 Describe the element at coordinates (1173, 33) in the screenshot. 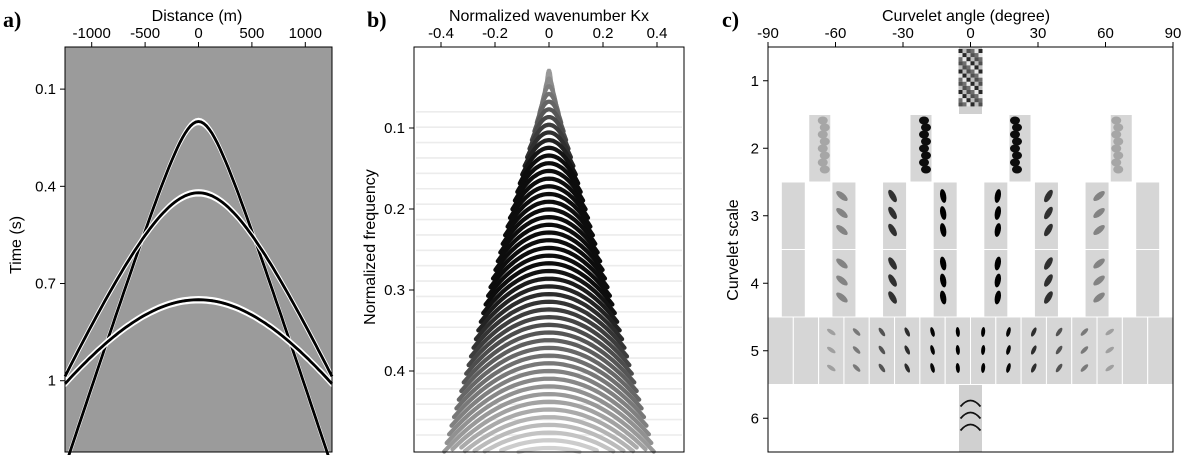

I see `panel-c-x-tick-label: 90` at that location.